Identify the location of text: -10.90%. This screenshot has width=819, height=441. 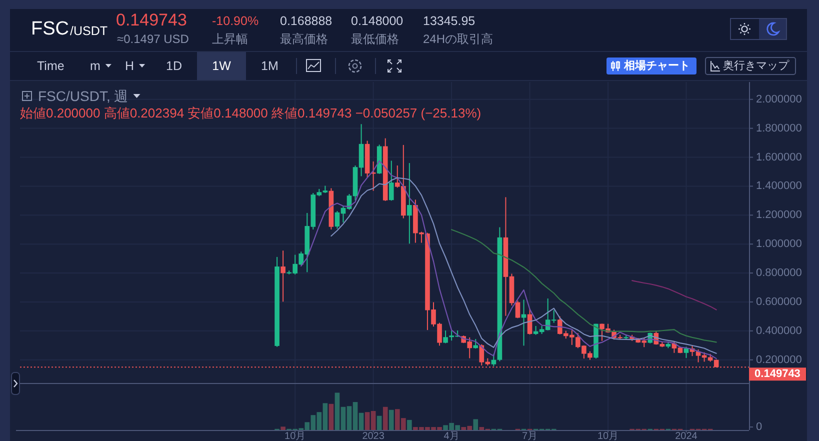
(235, 21).